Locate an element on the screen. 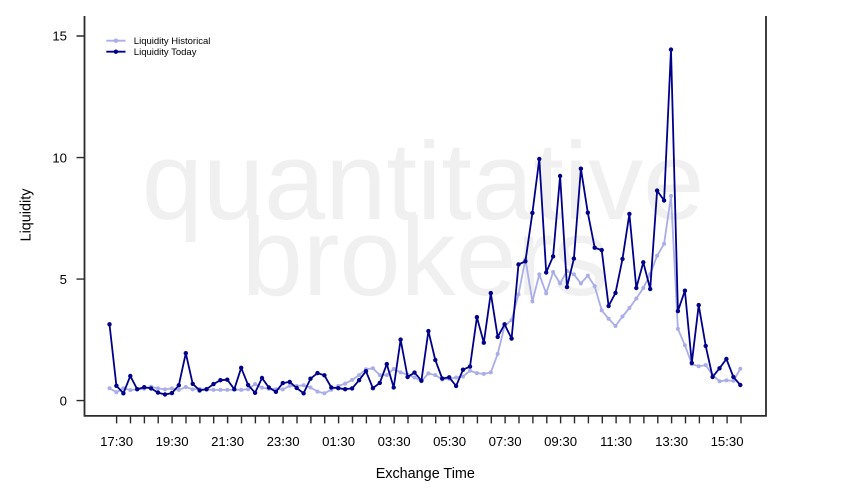 The width and height of the screenshot is (850, 500). svg-text: 19:30 is located at coordinates (172, 441).